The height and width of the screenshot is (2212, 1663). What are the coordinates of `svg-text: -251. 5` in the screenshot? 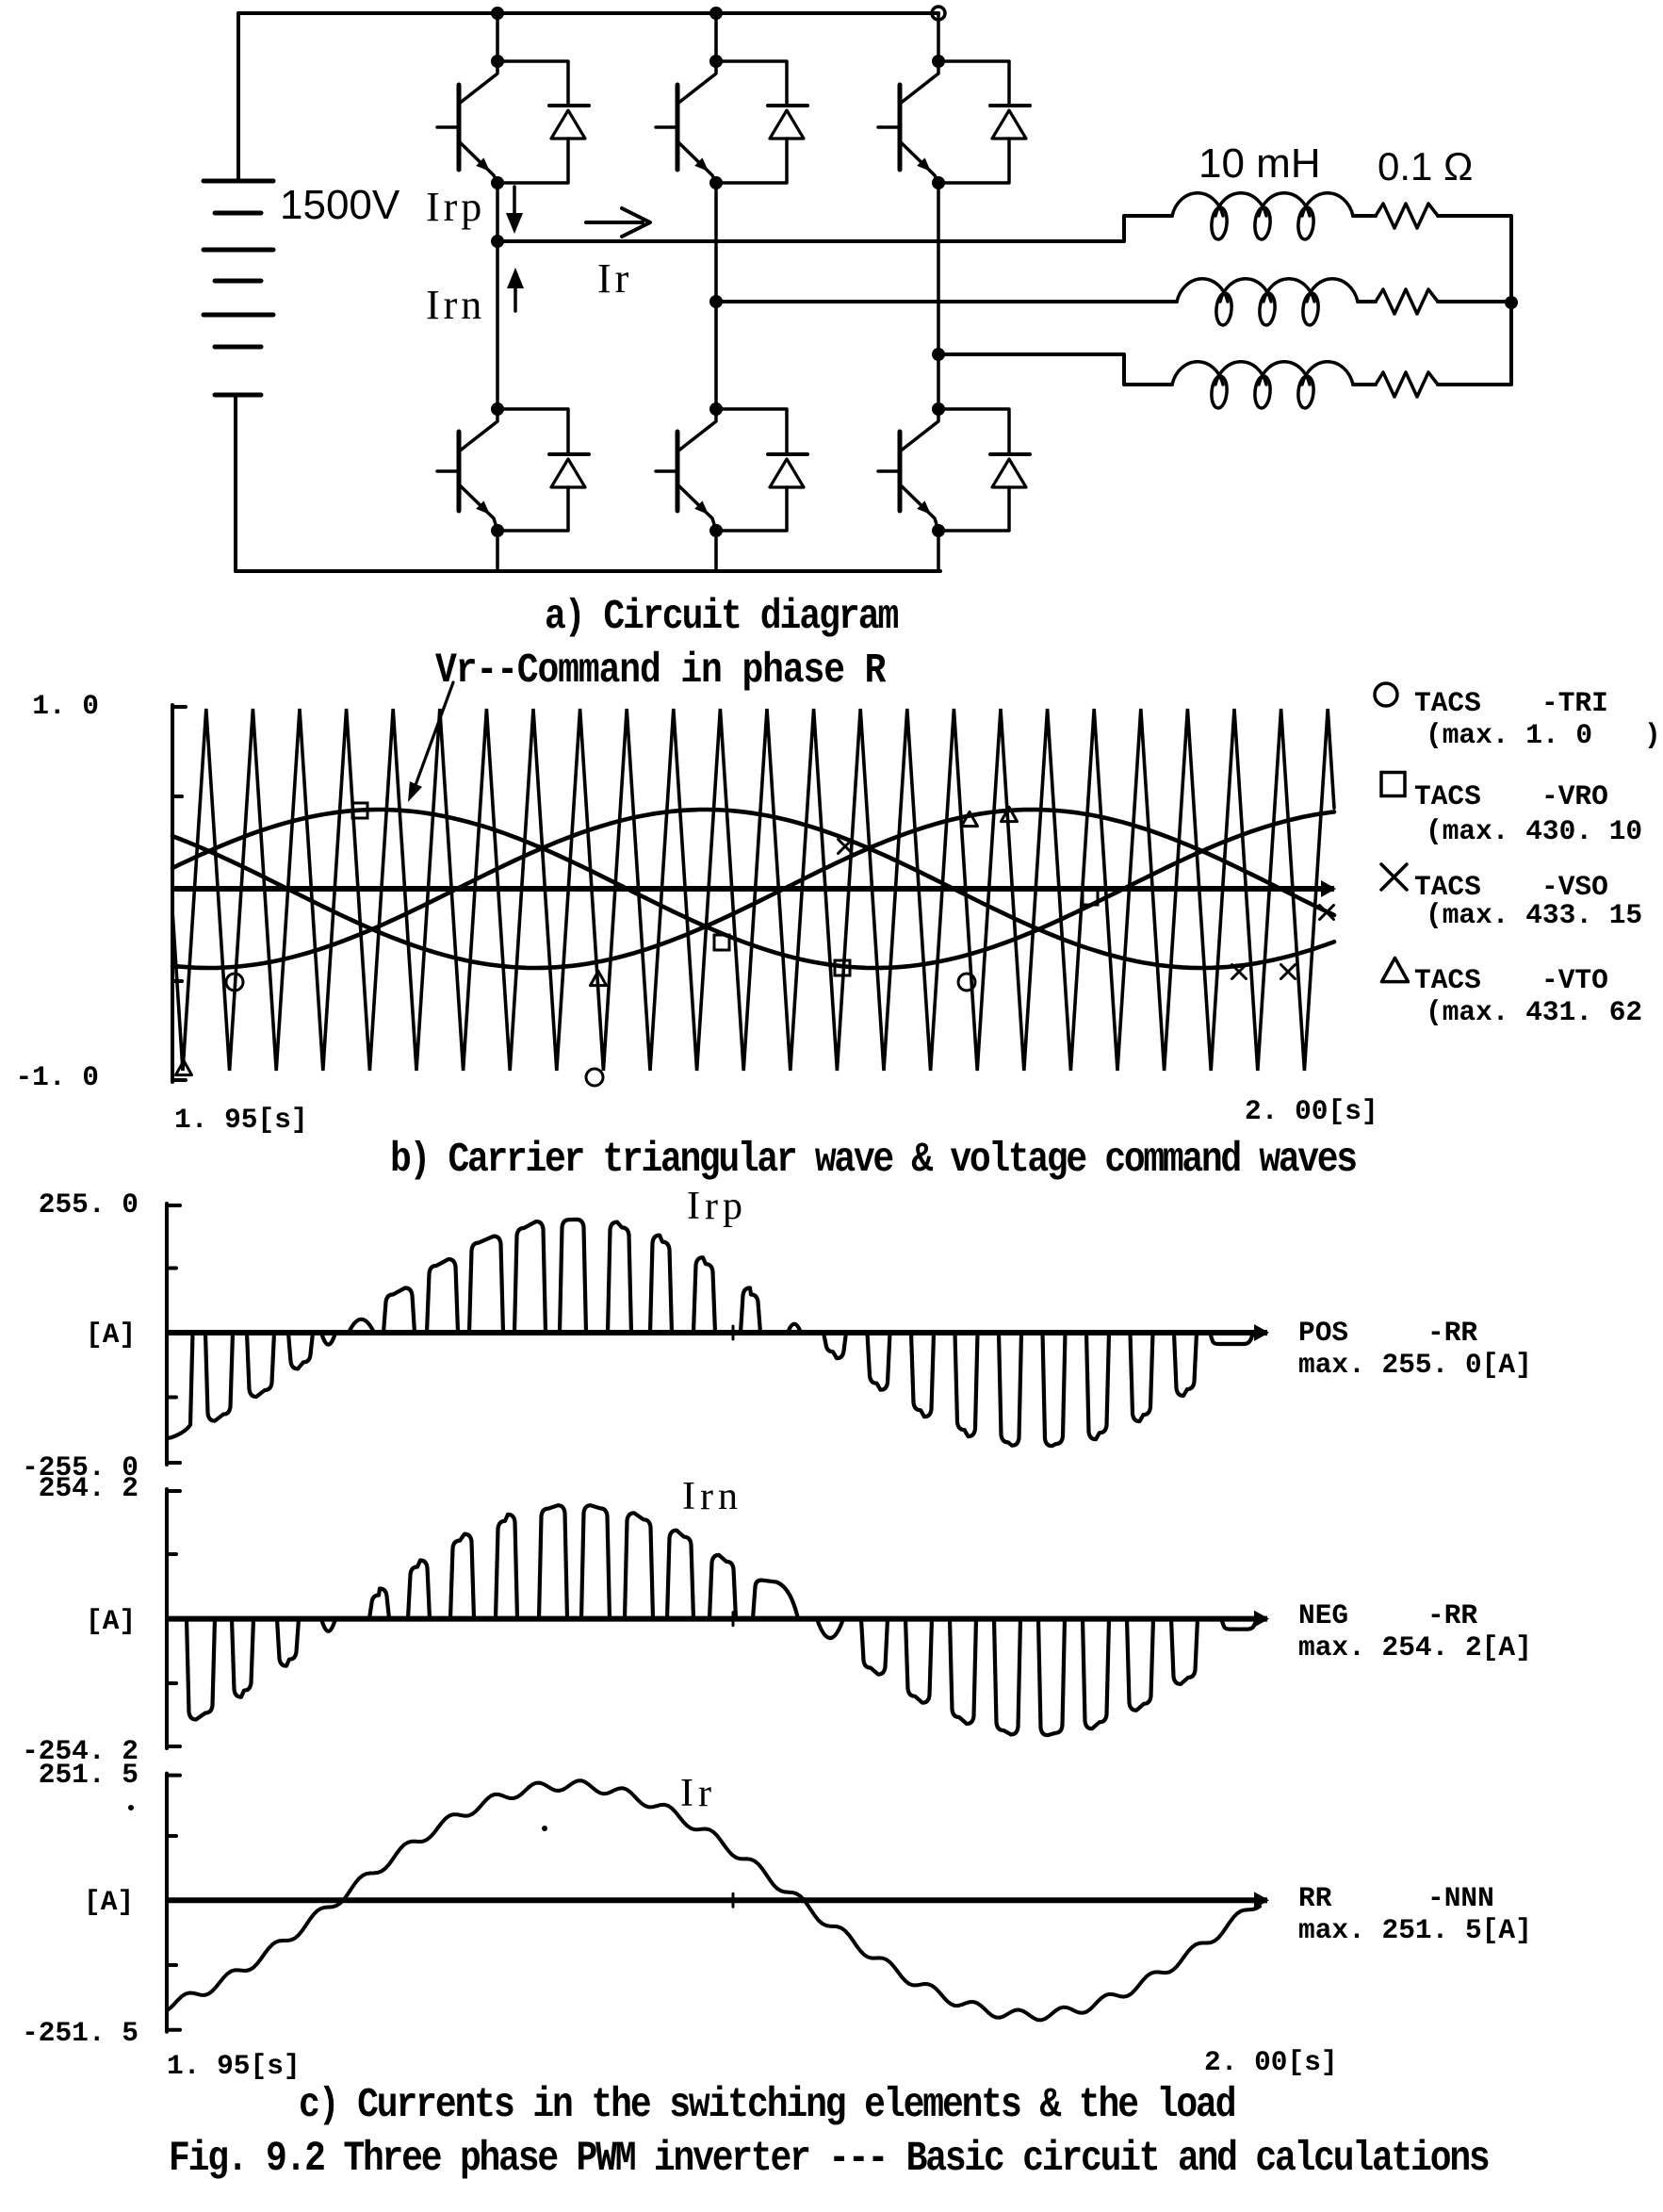 It's located at (80, 2033).